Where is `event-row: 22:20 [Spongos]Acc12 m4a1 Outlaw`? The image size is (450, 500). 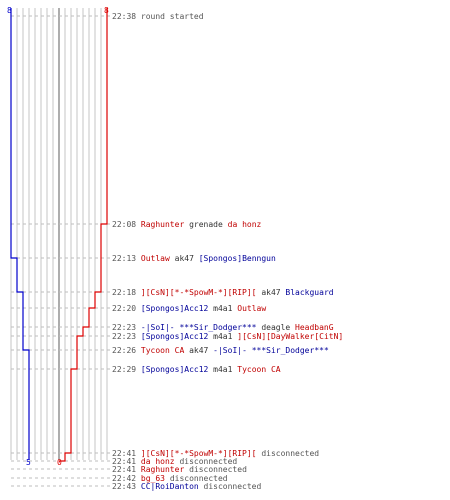 event-row: 22:20 [Spongos]Acc12 m4a1 Outlaw is located at coordinates (189, 308).